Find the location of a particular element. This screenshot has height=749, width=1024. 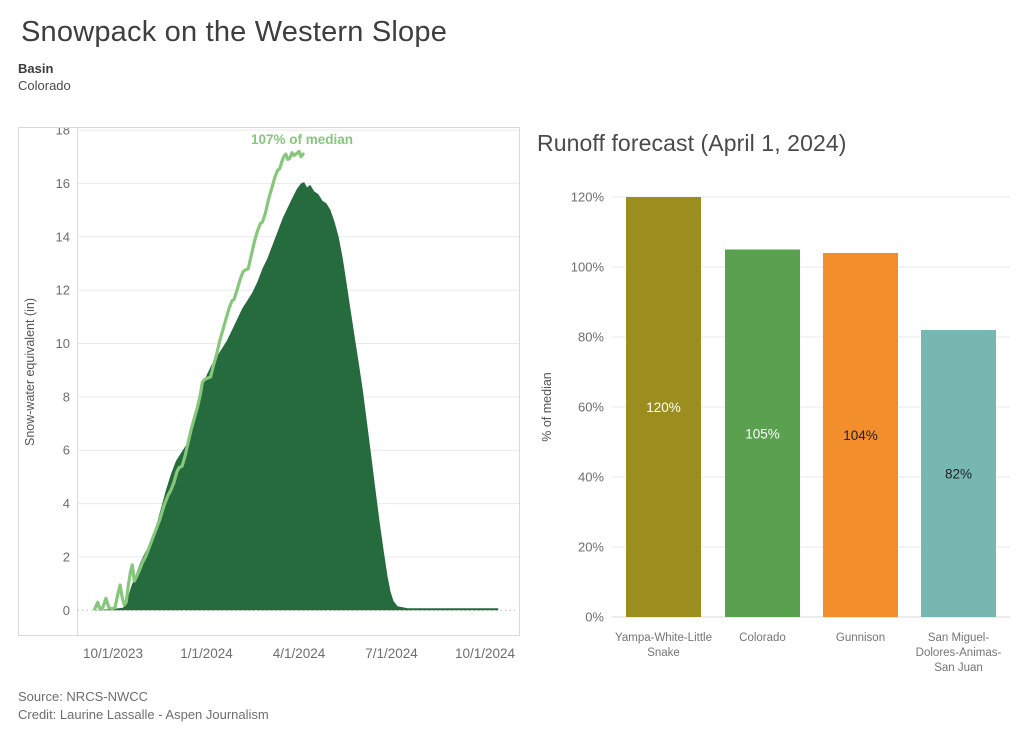

bar-value-label: 120% is located at coordinates (663, 407).